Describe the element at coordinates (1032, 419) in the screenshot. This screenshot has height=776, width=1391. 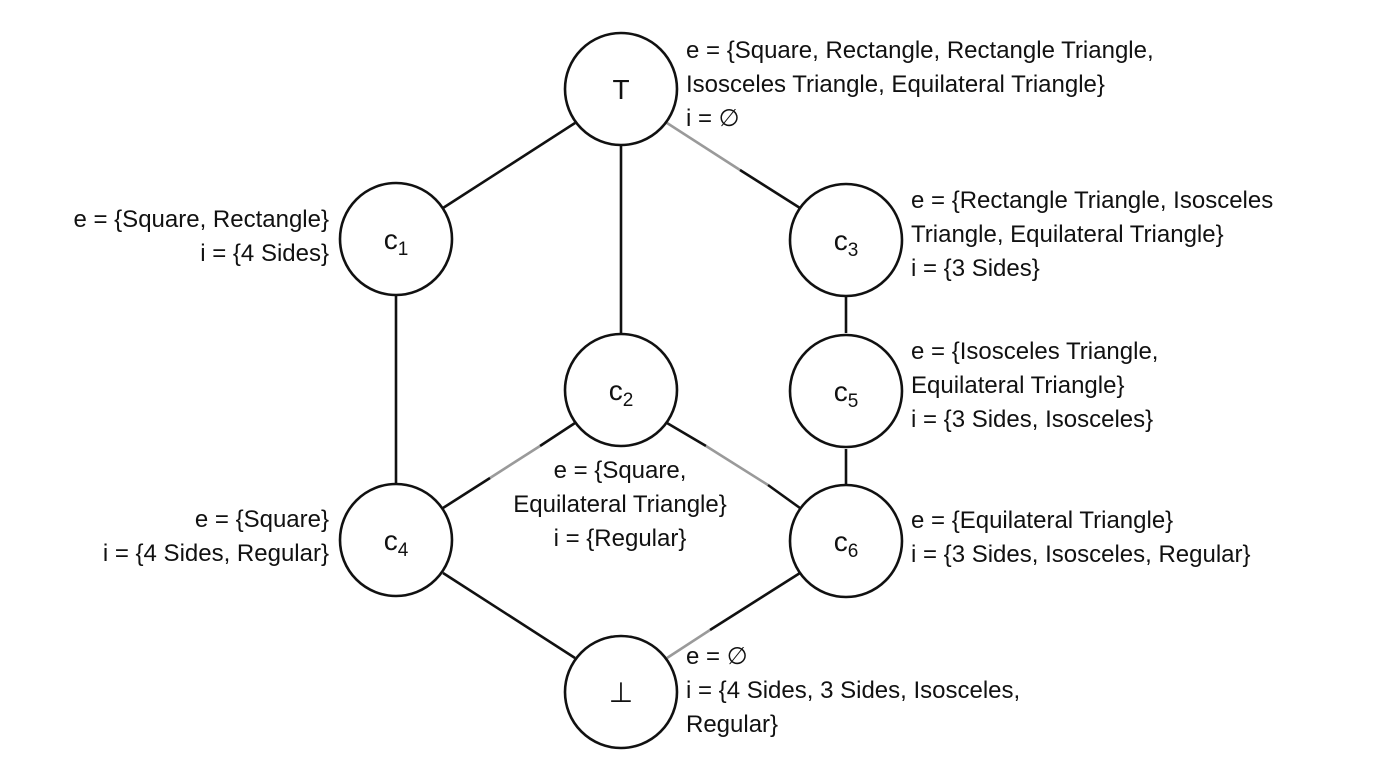
I see `label-c5-intent: i = {3 Sides, Isosceles}` at that location.